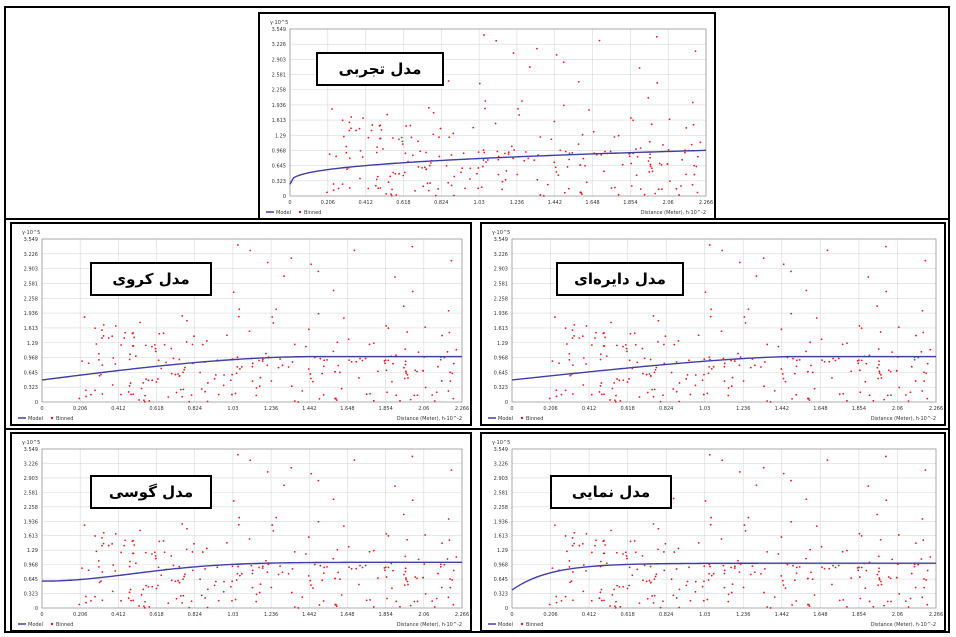 The image size is (956, 637). I want to click on x-tick-label: 1.648, so click(820, 409).